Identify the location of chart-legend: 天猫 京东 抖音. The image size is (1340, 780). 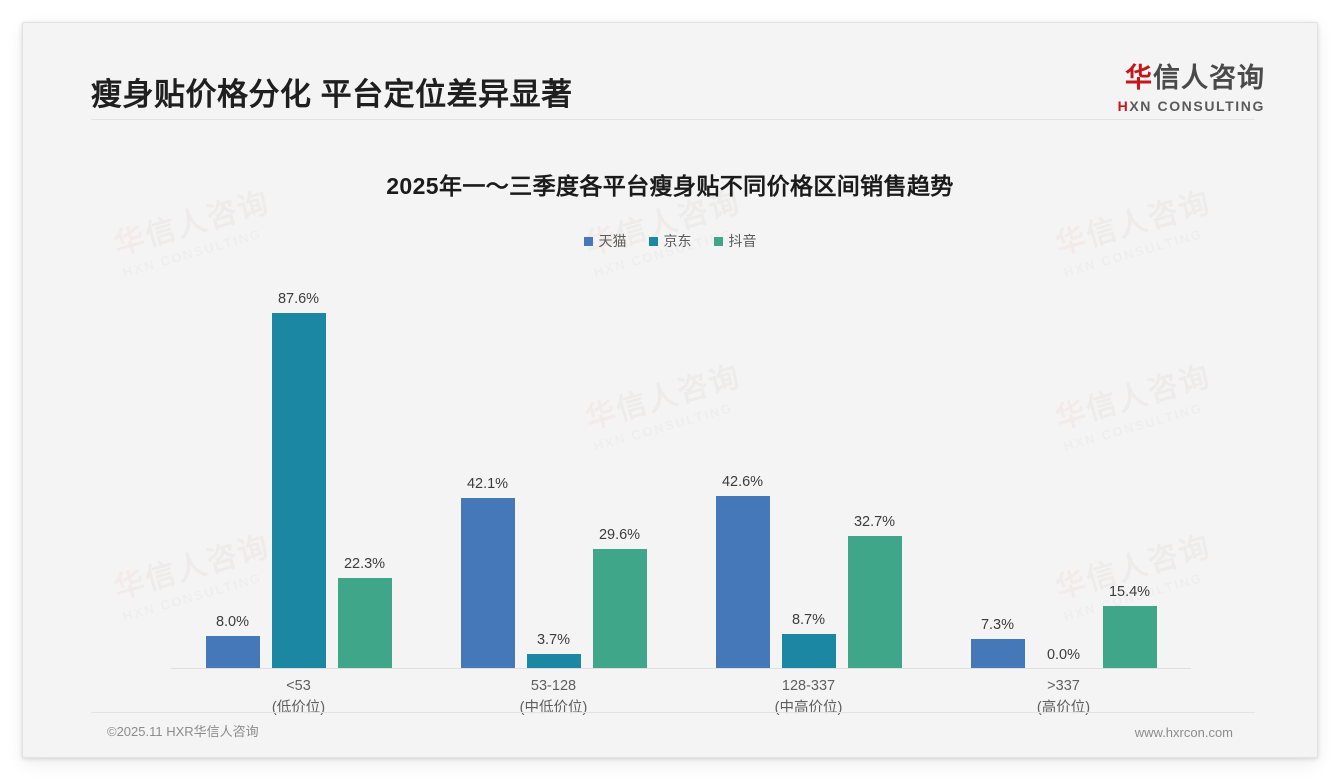
(670, 241).